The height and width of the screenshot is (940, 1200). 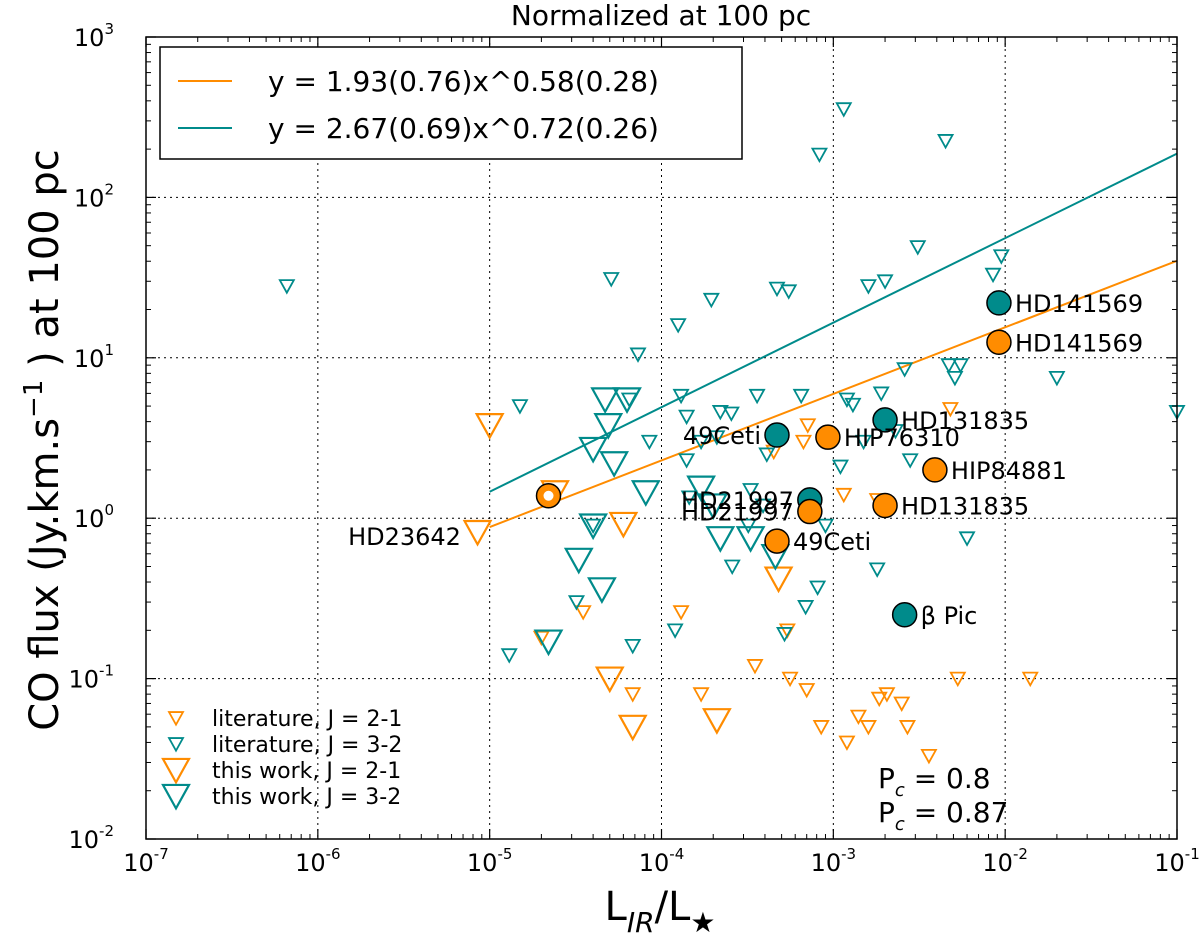 I want to click on detection-point-center, so click(x=548, y=495).